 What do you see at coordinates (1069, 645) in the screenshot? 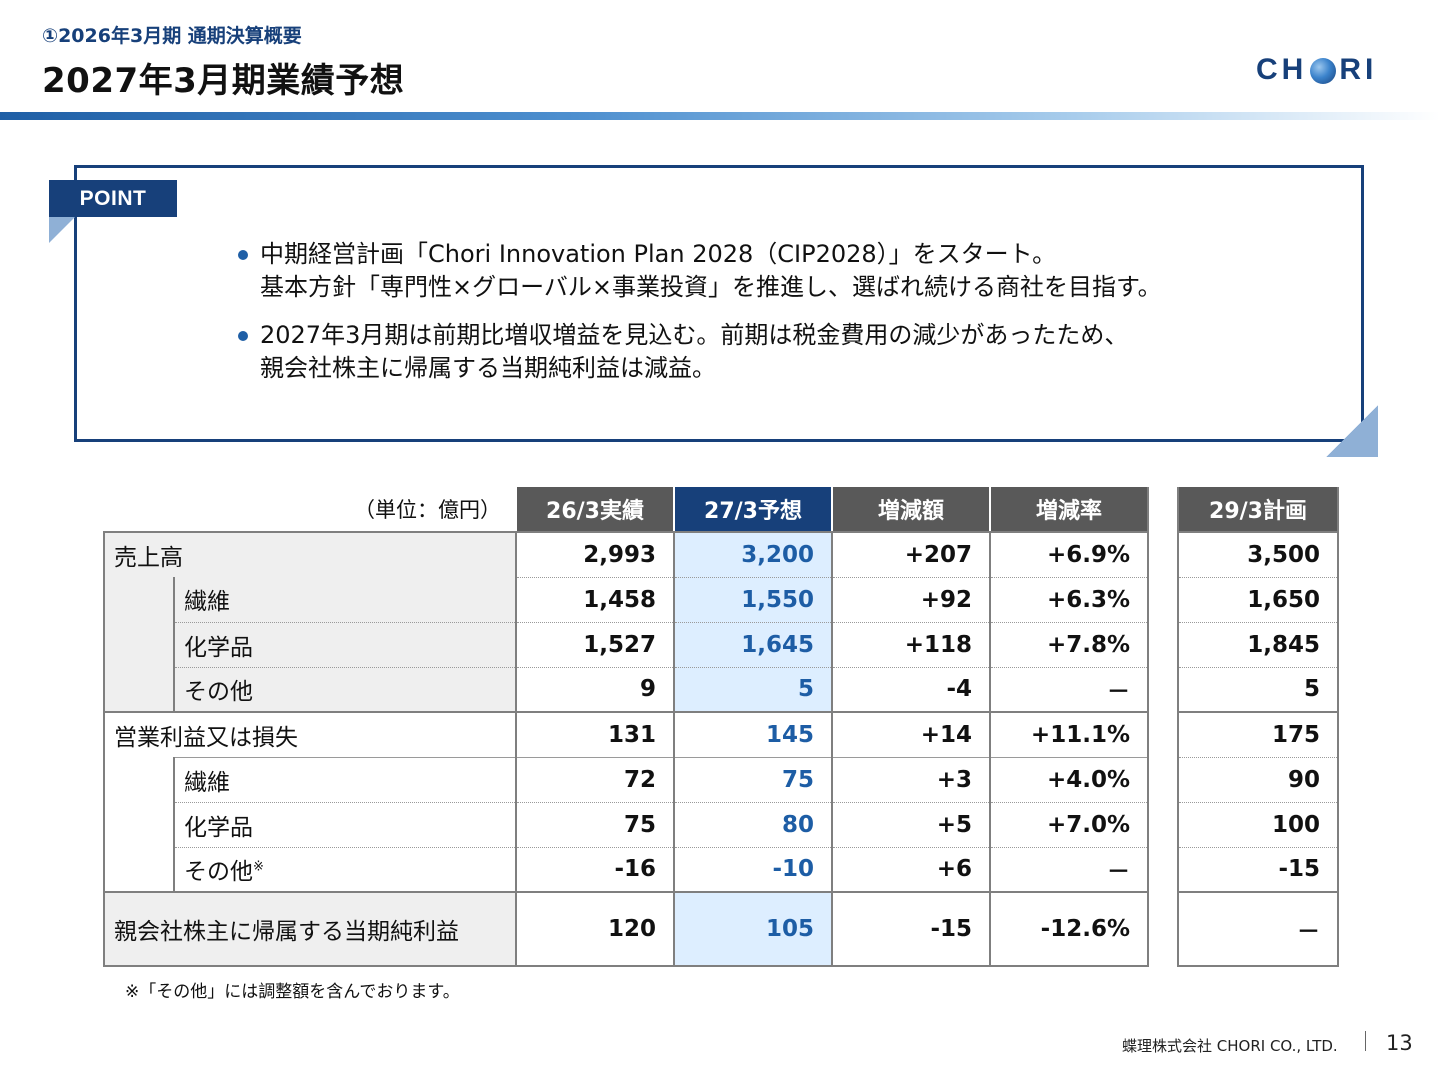
I see `cell-change-rate: +7.8%` at bounding box center [1069, 645].